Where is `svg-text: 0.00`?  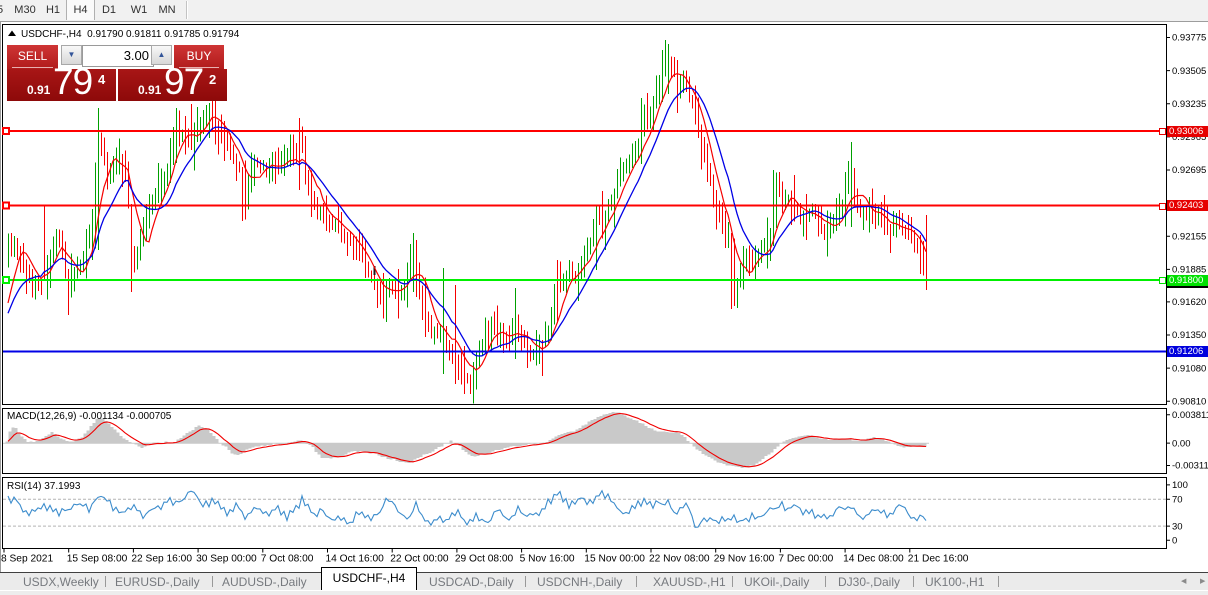
svg-text: 0.00 is located at coordinates (1181, 443).